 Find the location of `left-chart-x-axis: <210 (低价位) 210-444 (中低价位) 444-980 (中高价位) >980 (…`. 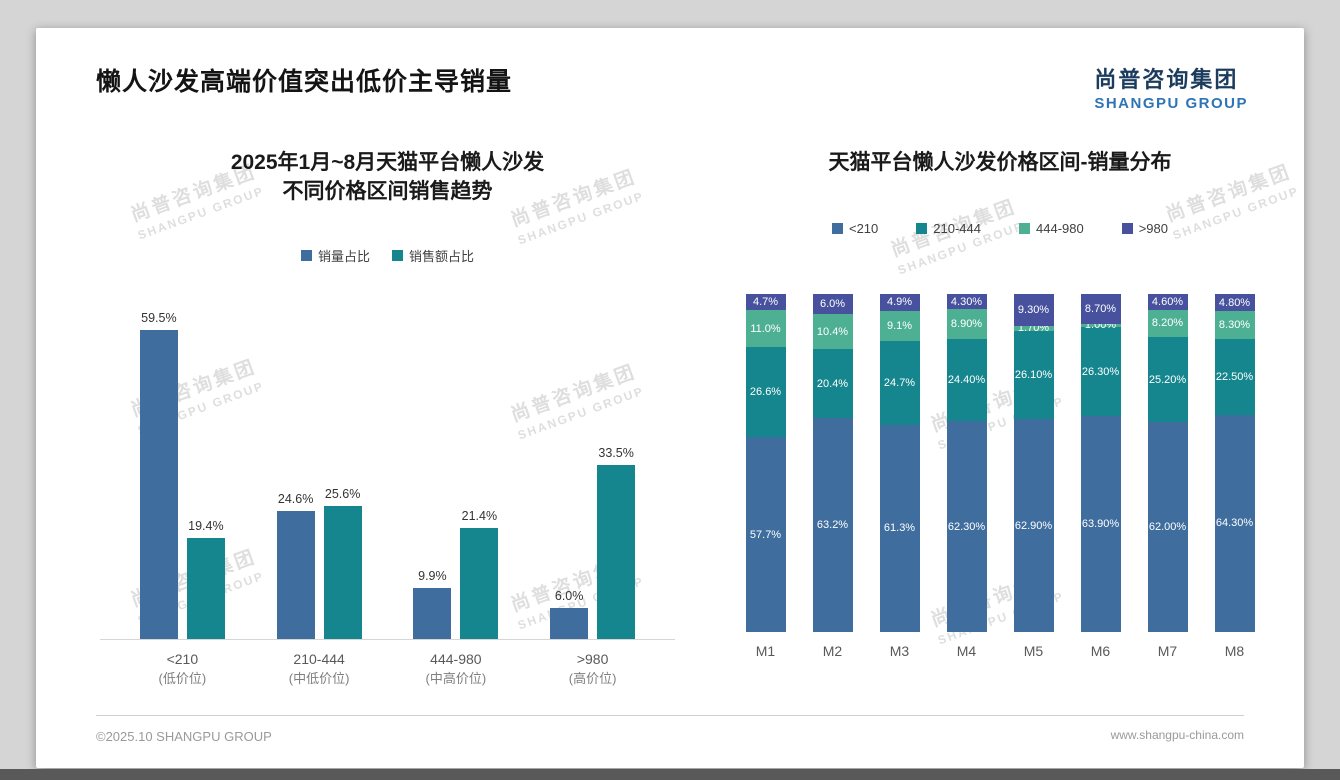

left-chart-x-axis: <210 (低价位) 210-444 (中低价位) 444-980 (中高价位) >980 (… is located at coordinates (387, 668).